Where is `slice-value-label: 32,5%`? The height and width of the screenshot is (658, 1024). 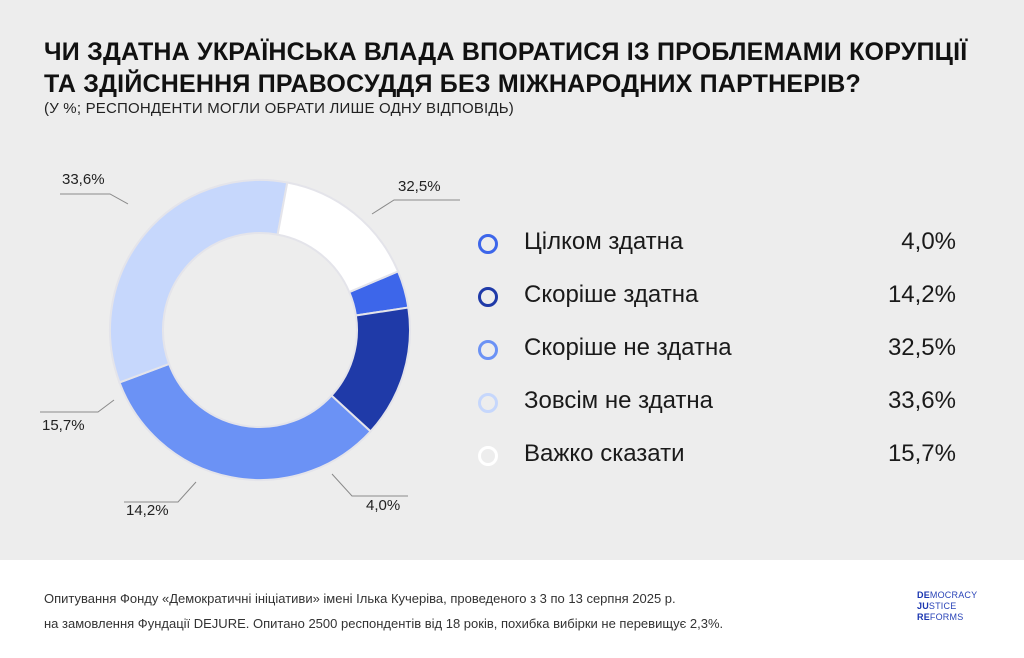 slice-value-label: 32,5% is located at coordinates (419, 186).